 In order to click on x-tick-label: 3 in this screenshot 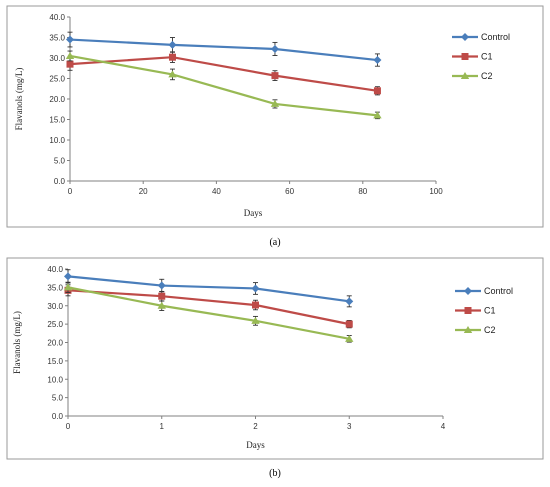, I will do `click(349, 426)`.